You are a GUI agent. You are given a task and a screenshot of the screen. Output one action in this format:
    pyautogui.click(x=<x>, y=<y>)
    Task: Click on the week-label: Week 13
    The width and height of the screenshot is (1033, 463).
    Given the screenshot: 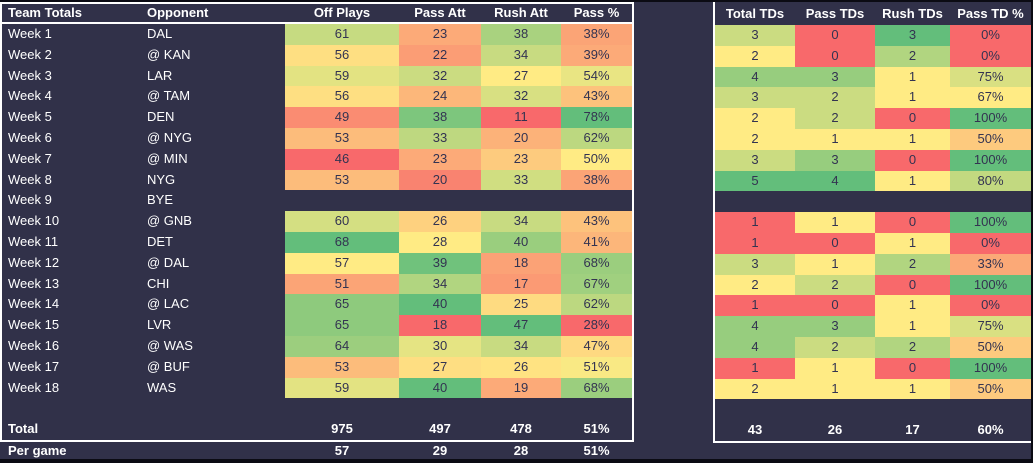 What is the action you would take?
    pyautogui.click(x=34, y=283)
    